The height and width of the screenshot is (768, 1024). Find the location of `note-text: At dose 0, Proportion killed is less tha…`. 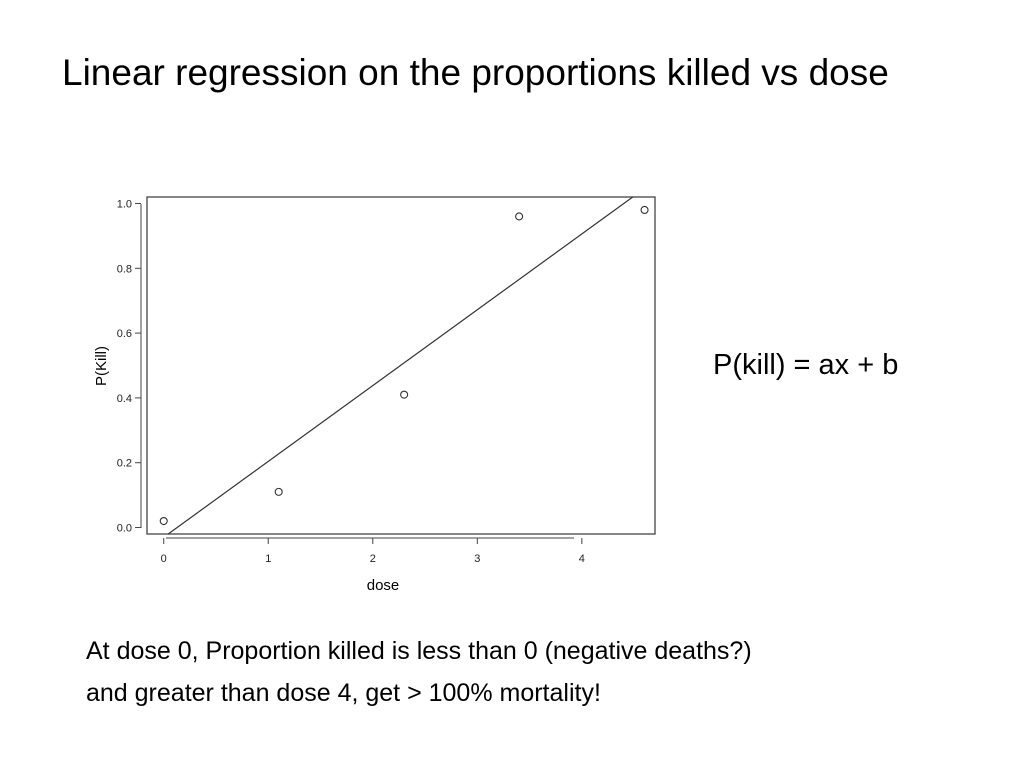

note-text: At dose 0, Proportion killed is less tha… is located at coordinates (536, 672).